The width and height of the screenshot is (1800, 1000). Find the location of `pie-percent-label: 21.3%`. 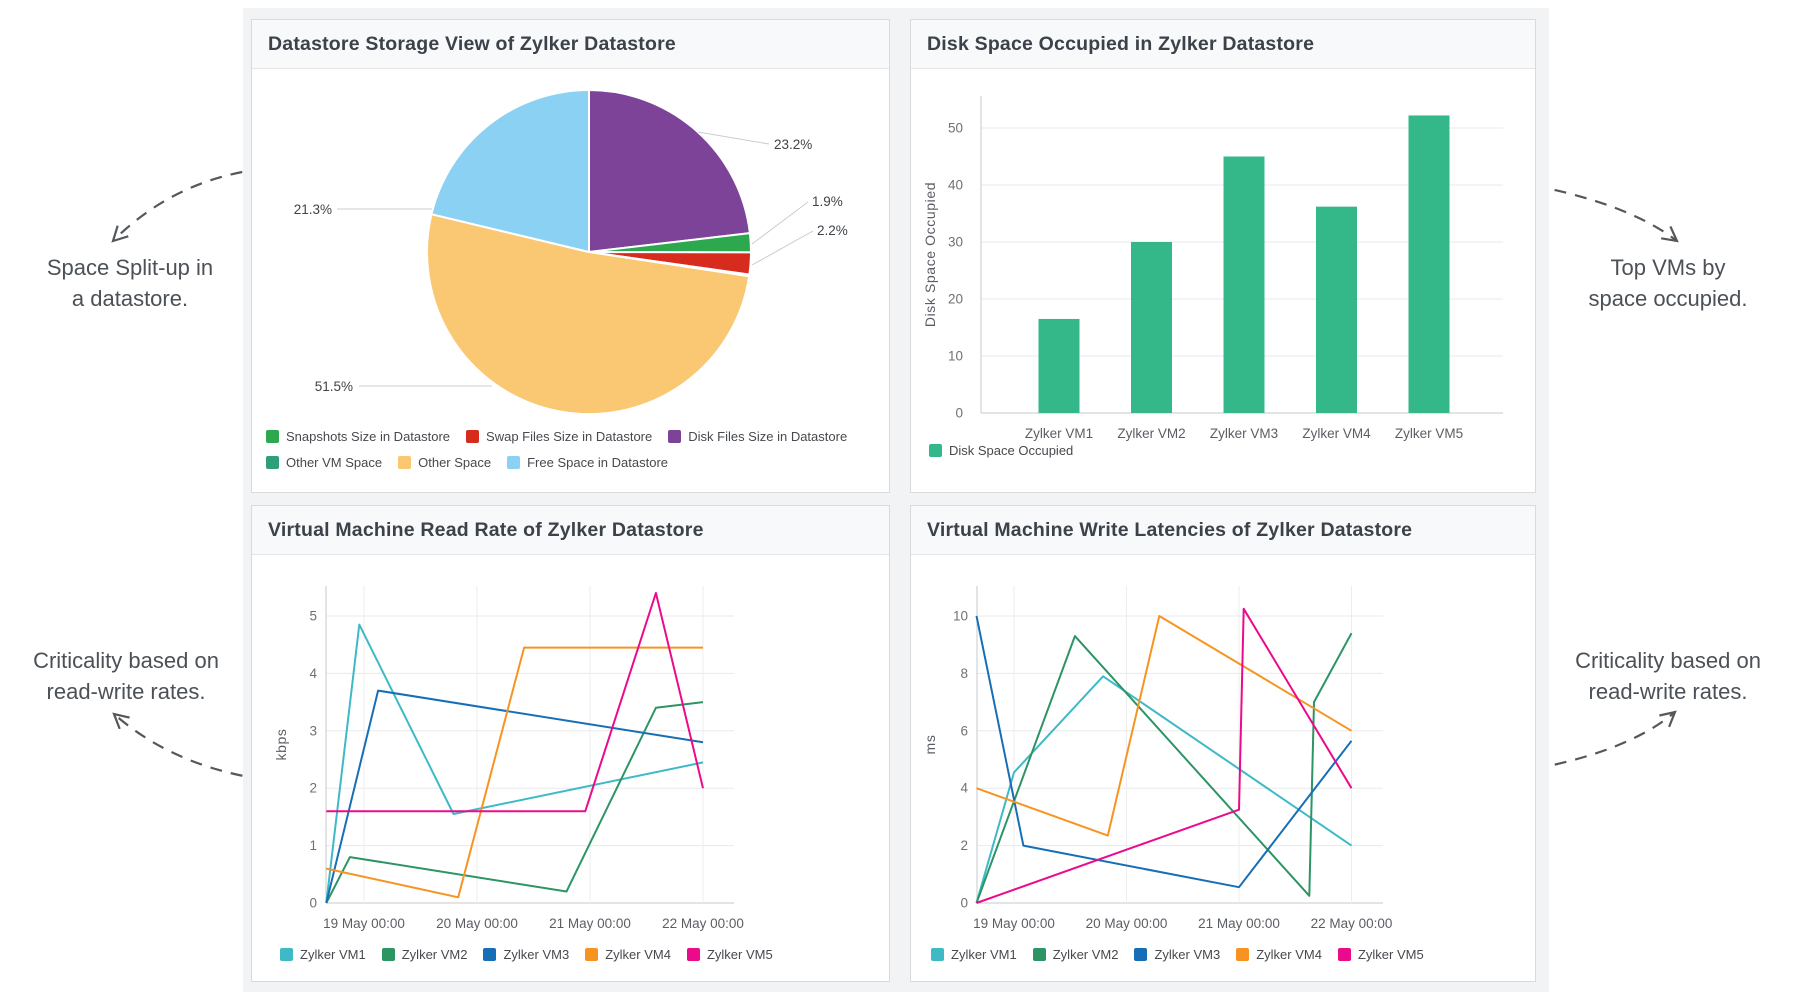

pie-percent-label: 21.3% is located at coordinates (313, 209).